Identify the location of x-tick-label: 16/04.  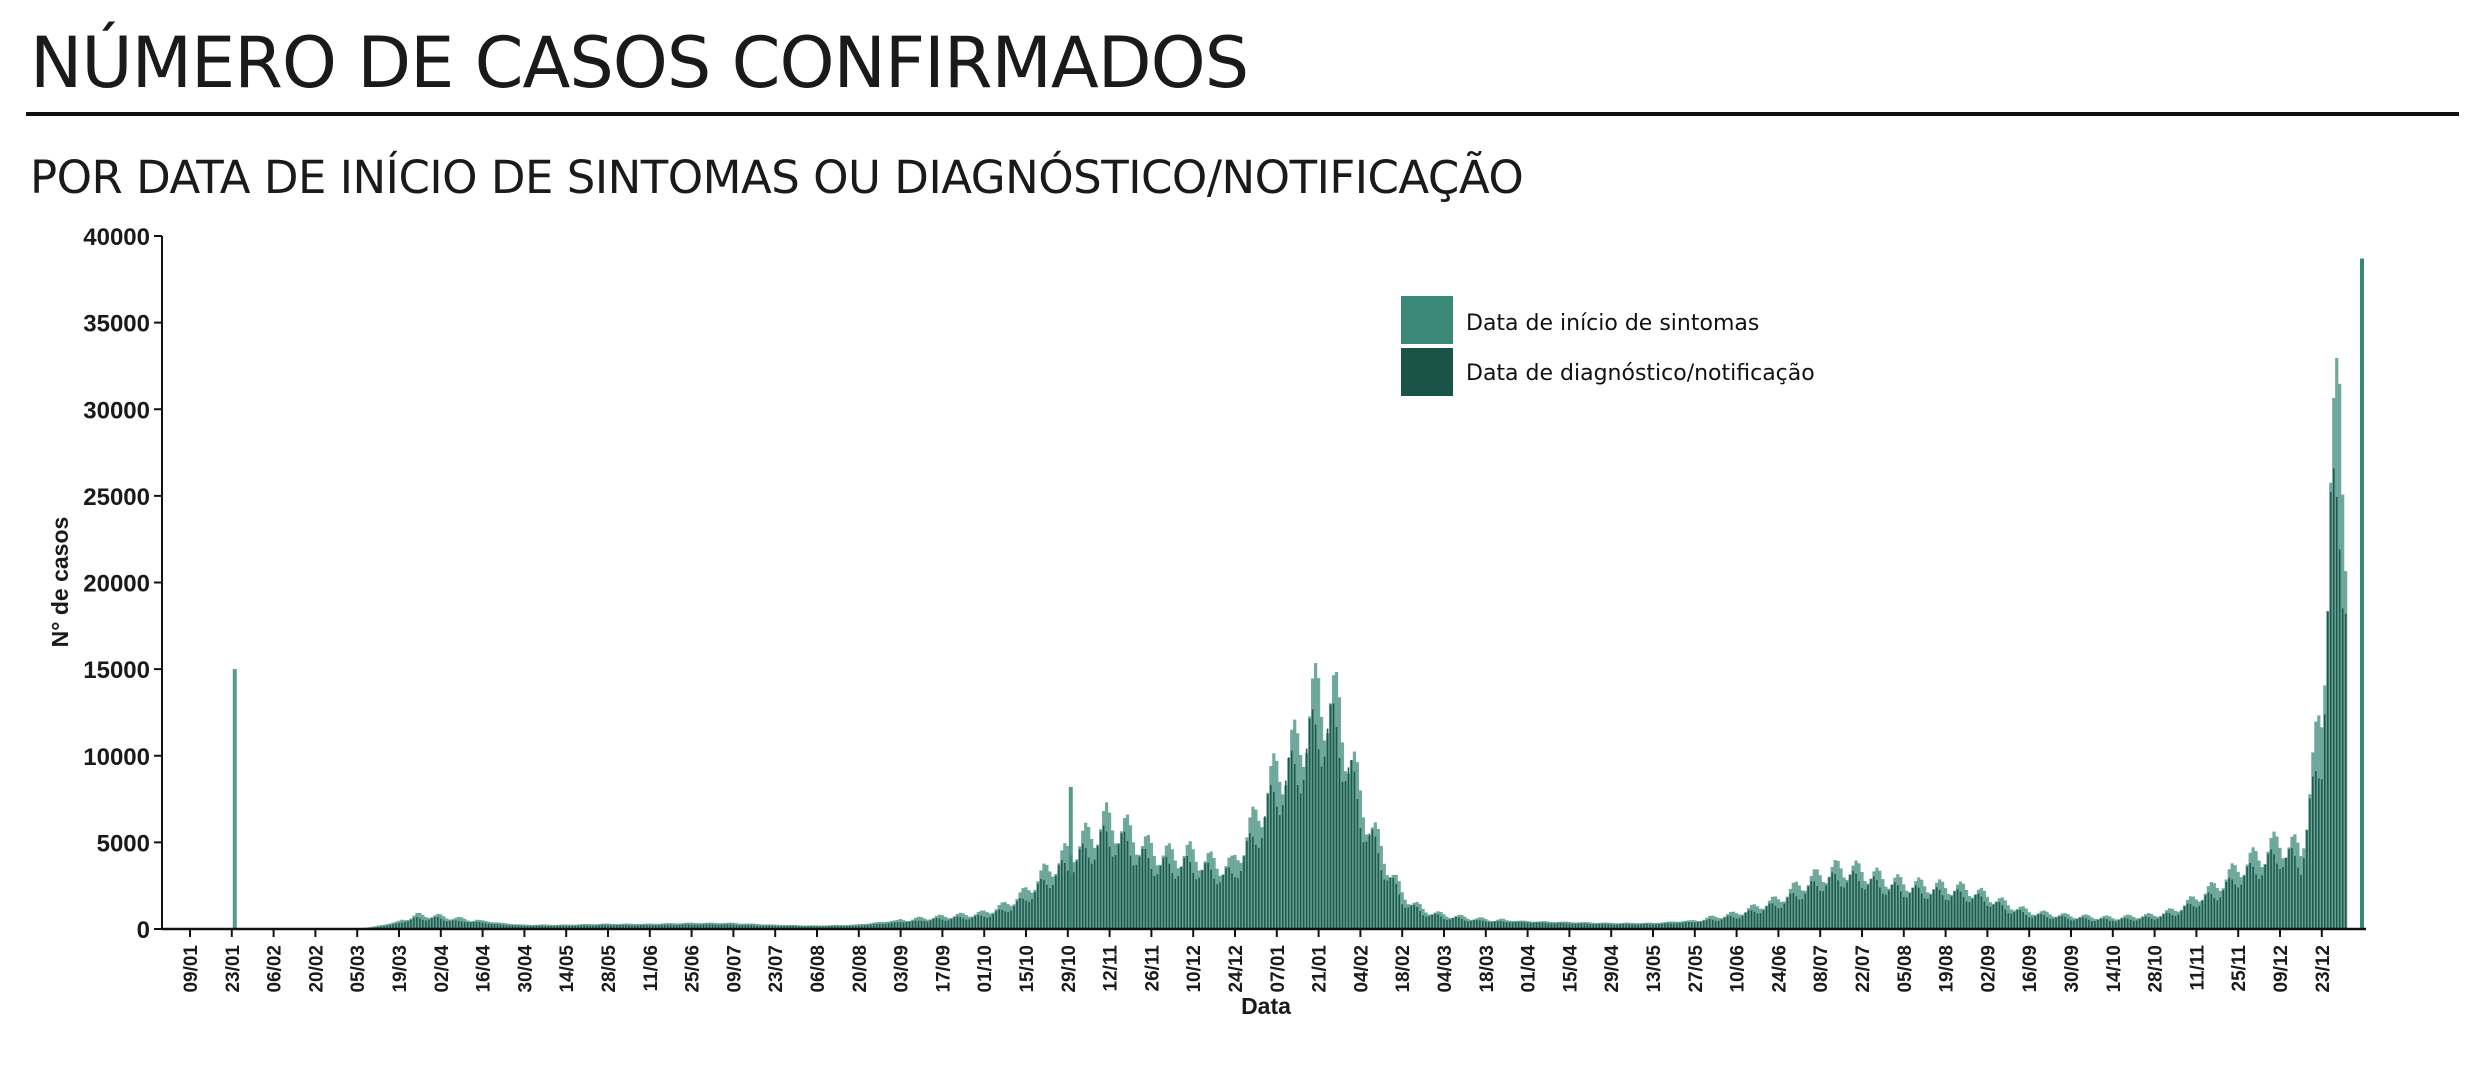
(484, 969).